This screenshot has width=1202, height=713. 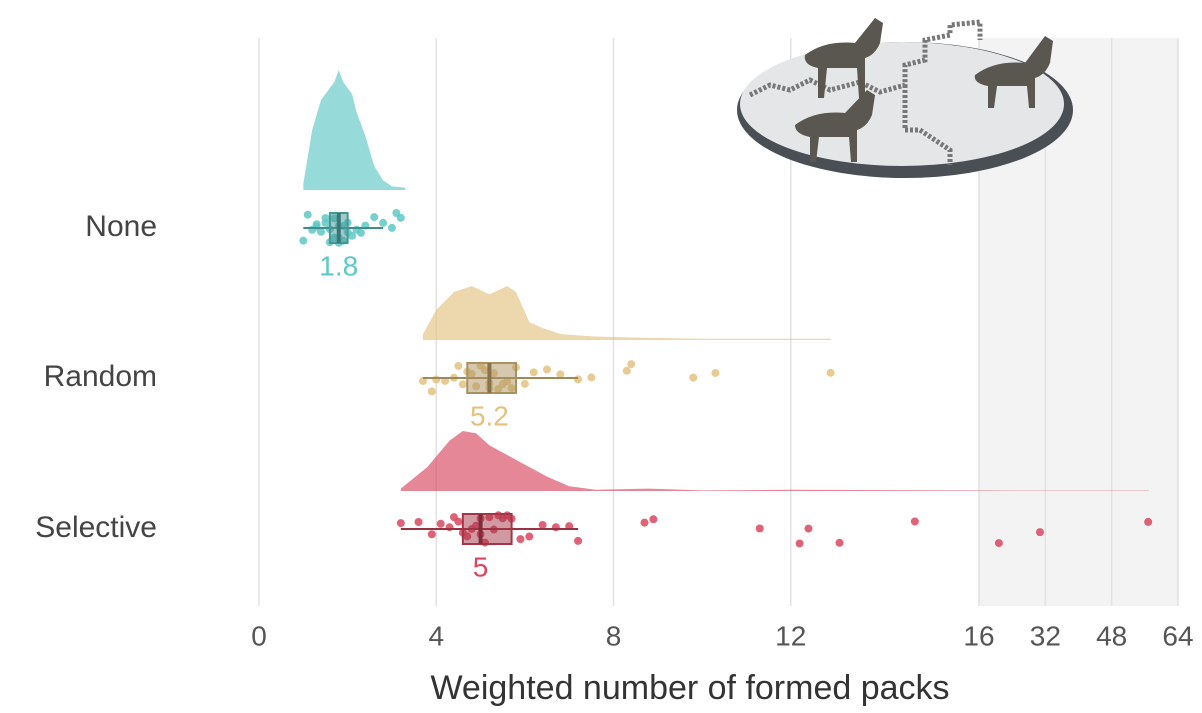 I want to click on median-label: 1.8, so click(x=338, y=265).